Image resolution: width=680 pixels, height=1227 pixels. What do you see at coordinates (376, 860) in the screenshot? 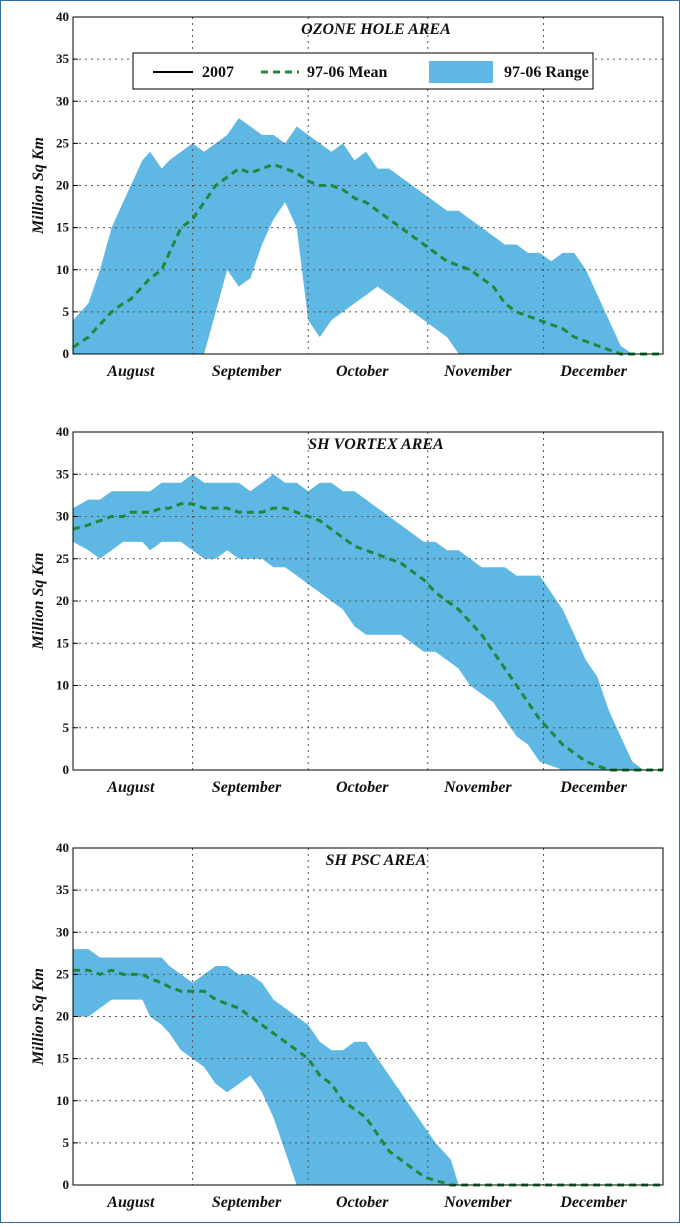
I see `chart-title: SH PSC AREA` at bounding box center [376, 860].